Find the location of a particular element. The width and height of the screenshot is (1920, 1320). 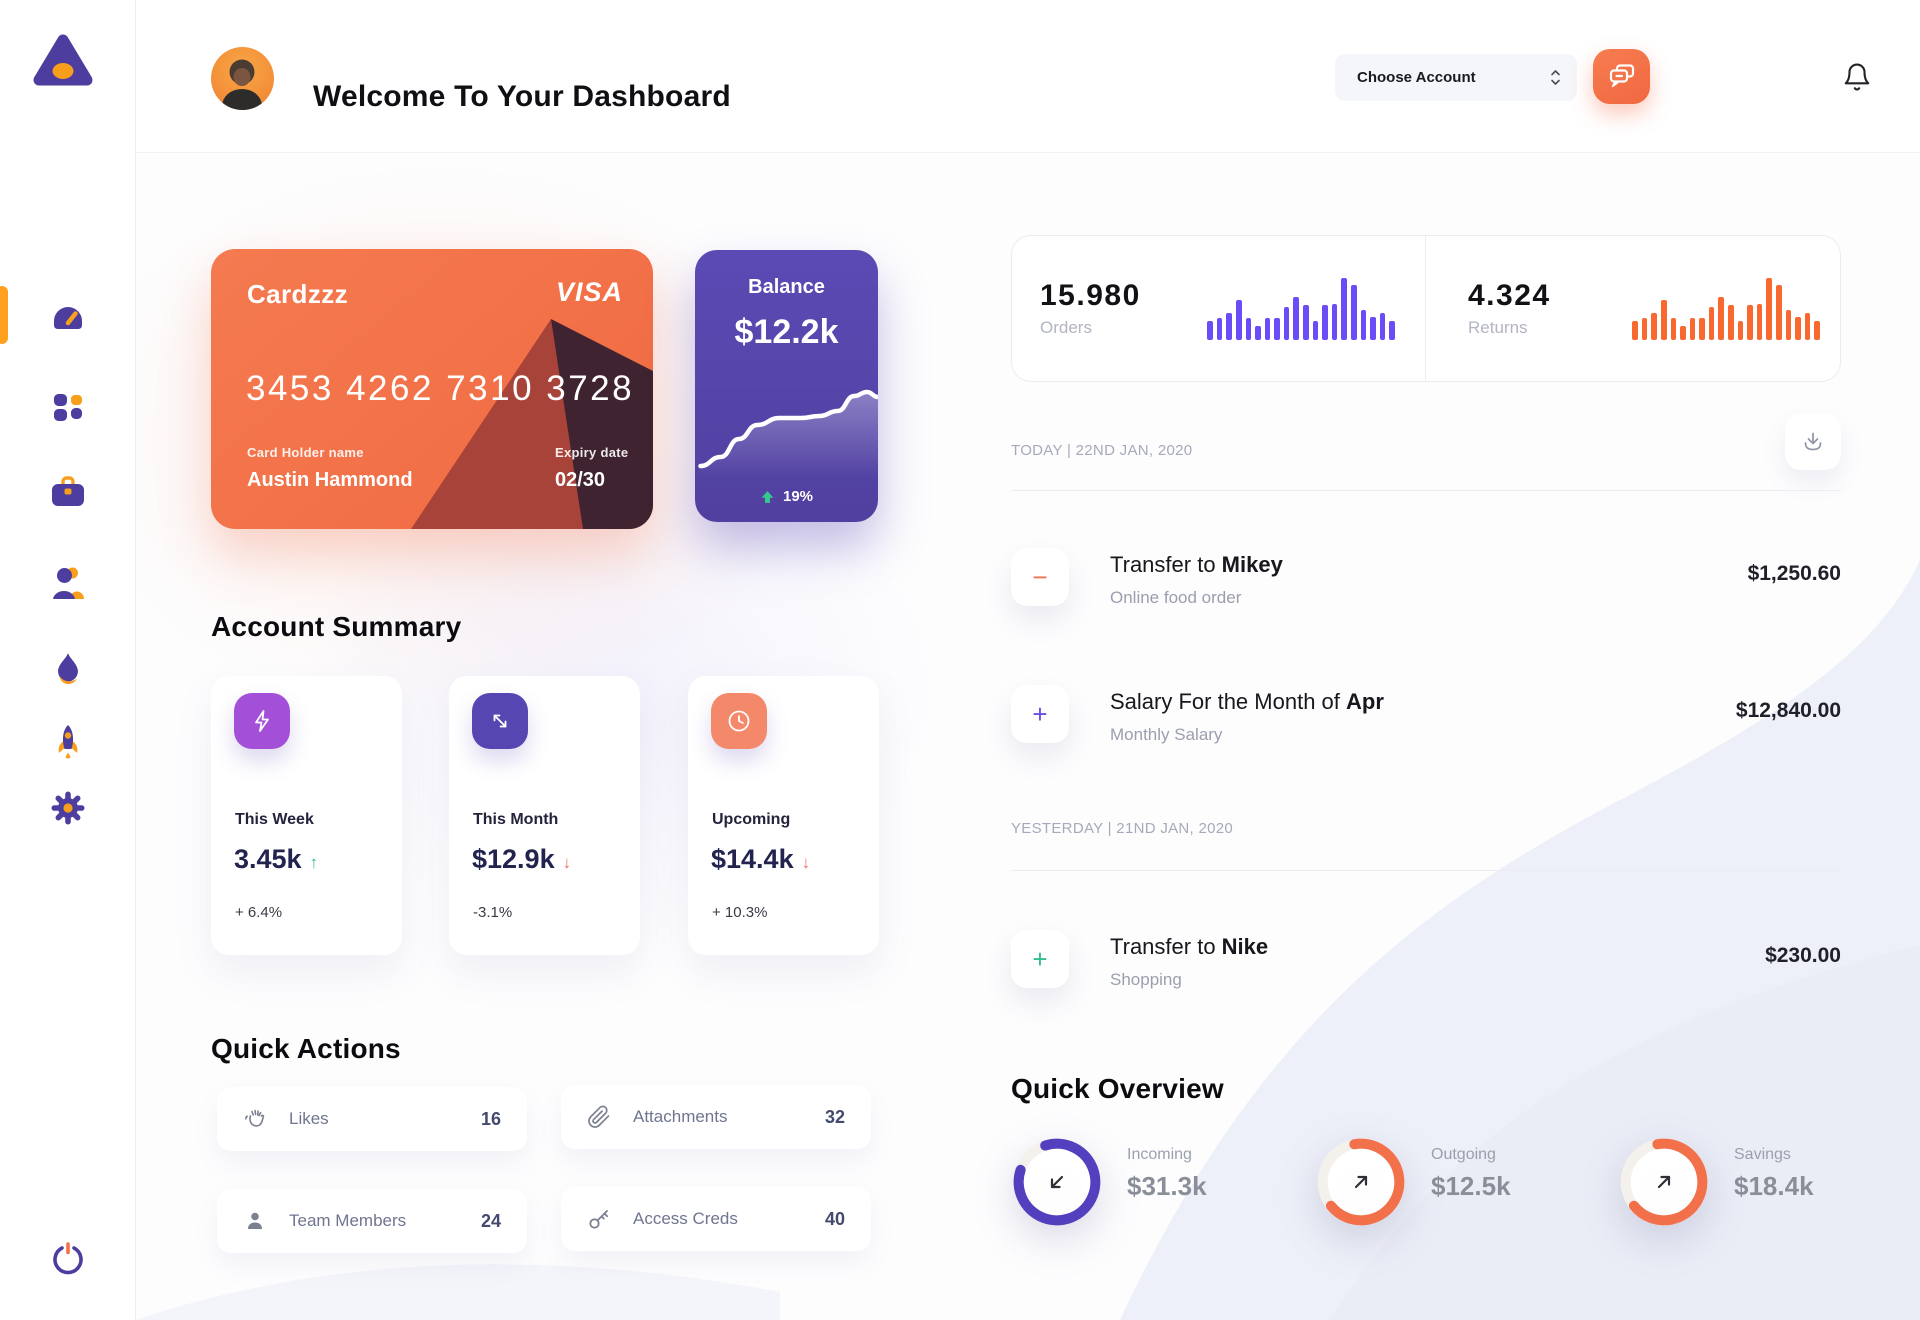

sidebar-item-contacts is located at coordinates (68, 582).